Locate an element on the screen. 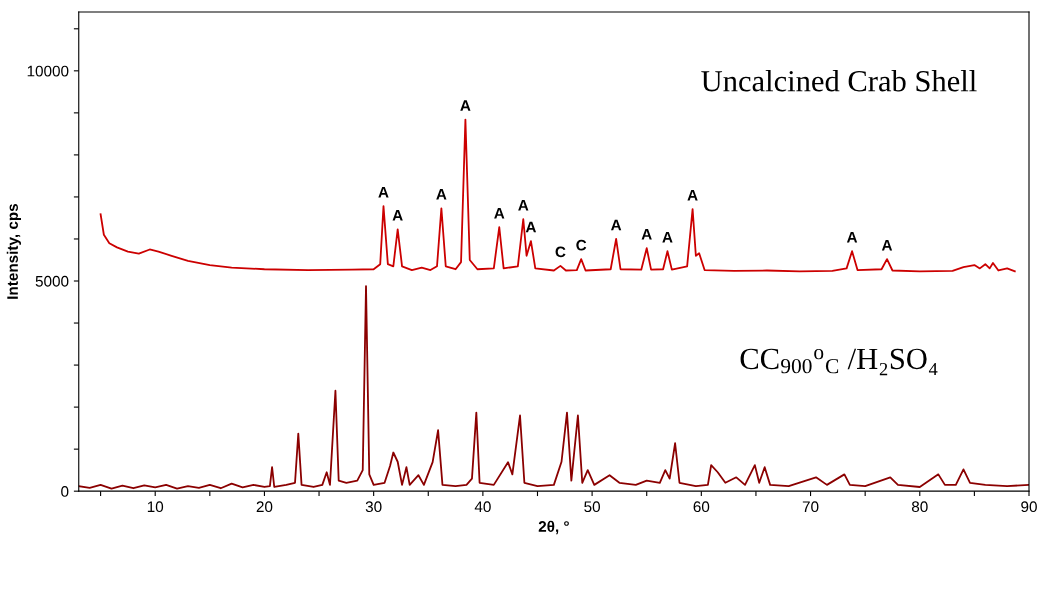 This screenshot has width=1050, height=599. x-tick-label: 50 is located at coordinates (592, 507).